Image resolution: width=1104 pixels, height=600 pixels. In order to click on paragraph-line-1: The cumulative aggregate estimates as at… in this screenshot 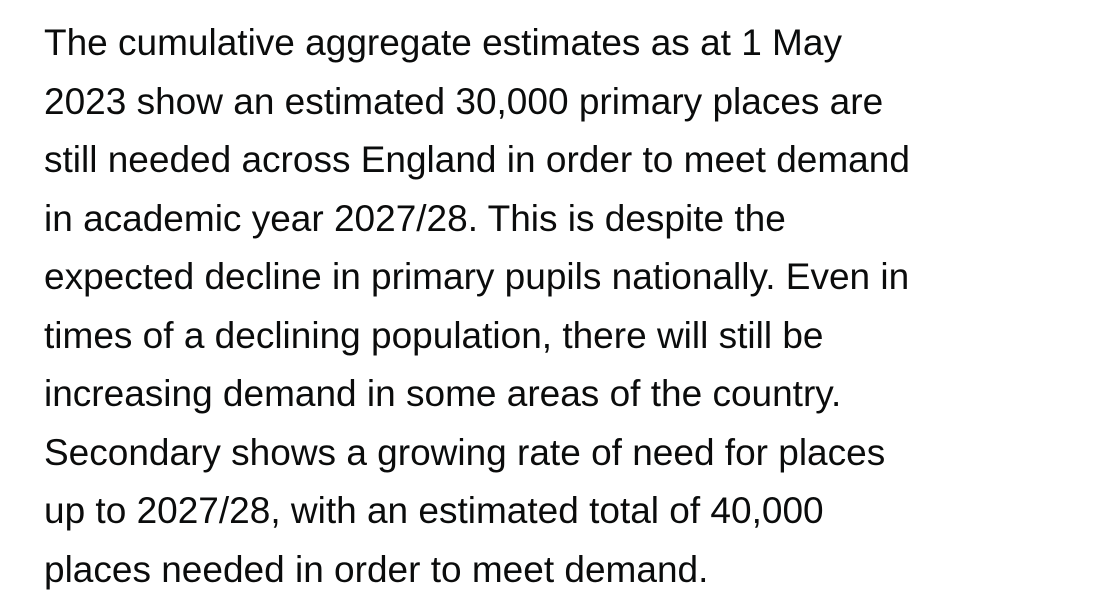, I will do `click(443, 42)`.